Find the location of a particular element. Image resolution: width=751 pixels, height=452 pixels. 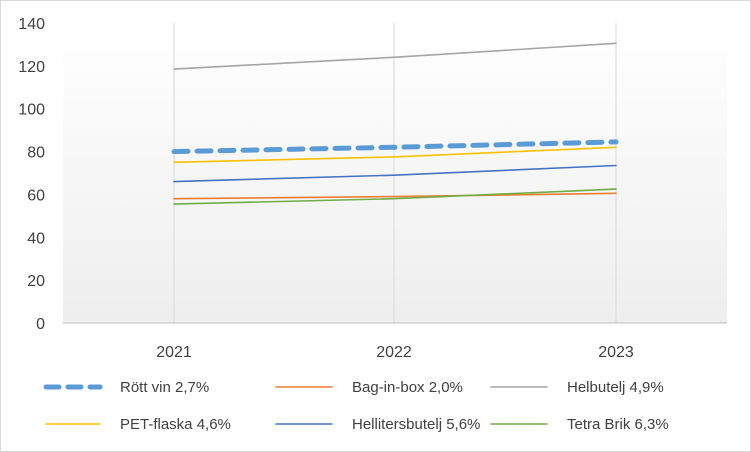

legend-item-4: Hellitersbutelj 5,6% is located at coordinates (377, 424).